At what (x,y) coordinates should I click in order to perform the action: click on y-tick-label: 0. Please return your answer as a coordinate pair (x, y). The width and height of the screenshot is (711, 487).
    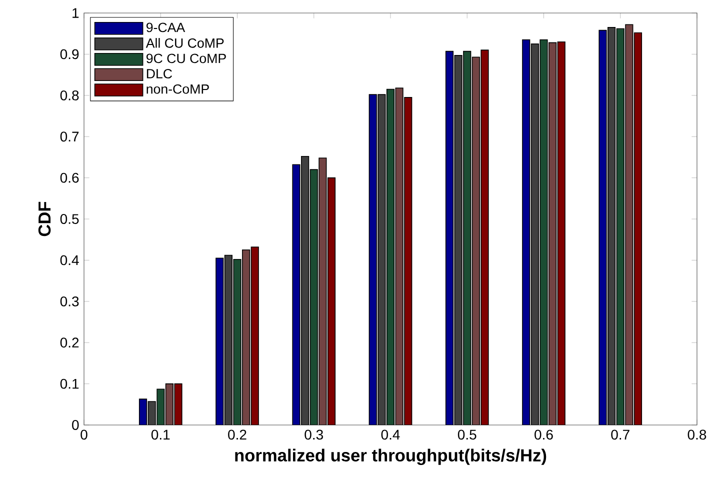
    Looking at the image, I should click on (75, 425).